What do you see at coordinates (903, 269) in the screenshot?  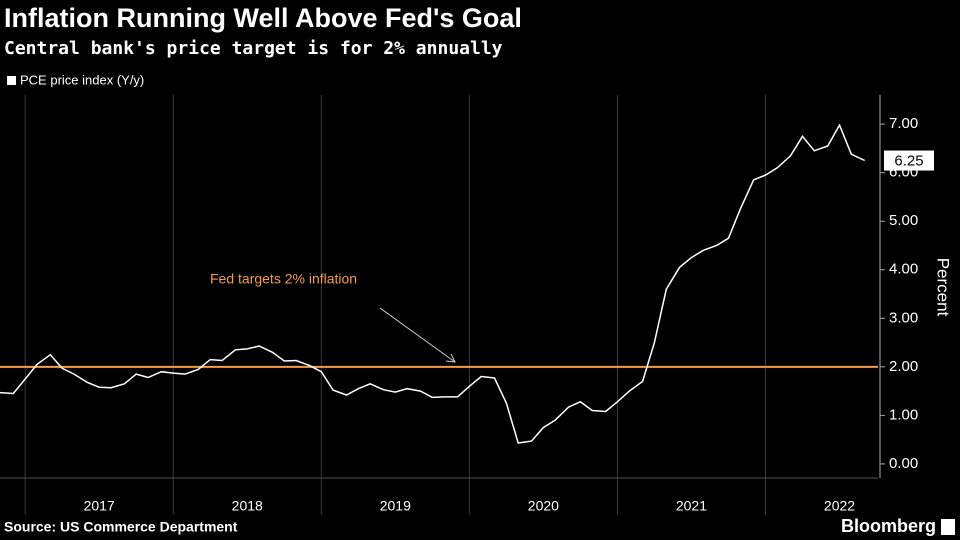 I see `y-tick-label: 4.00` at bounding box center [903, 269].